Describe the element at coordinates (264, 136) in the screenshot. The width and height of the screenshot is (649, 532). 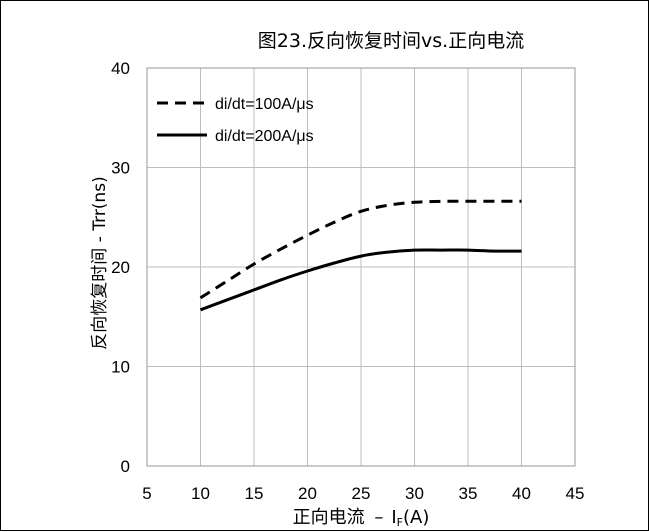
I see `legend-label-2: di/dt=200A/μs` at that location.